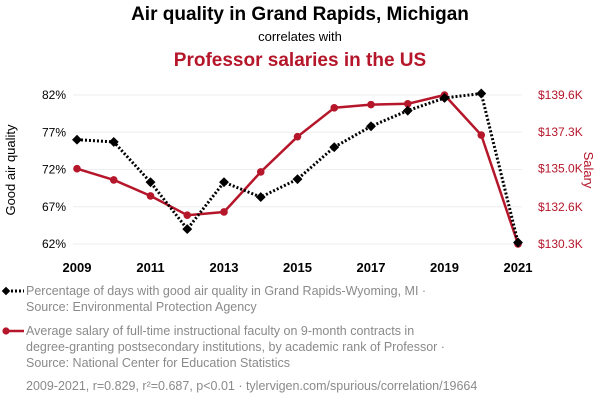  What do you see at coordinates (141, 307) in the screenshot?
I see `legend-air-quality-line-2: Source: Environmental Protection Agency` at bounding box center [141, 307].